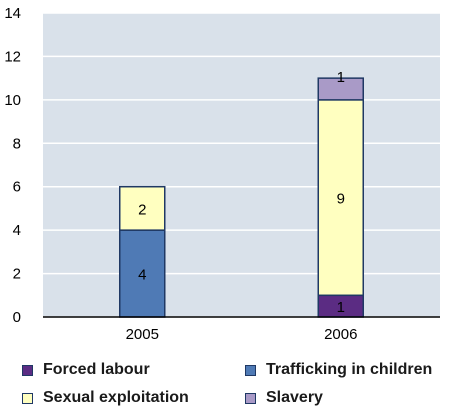  What do you see at coordinates (96, 369) in the screenshot?
I see `legend-label-forced-labour: Forced labour` at bounding box center [96, 369].